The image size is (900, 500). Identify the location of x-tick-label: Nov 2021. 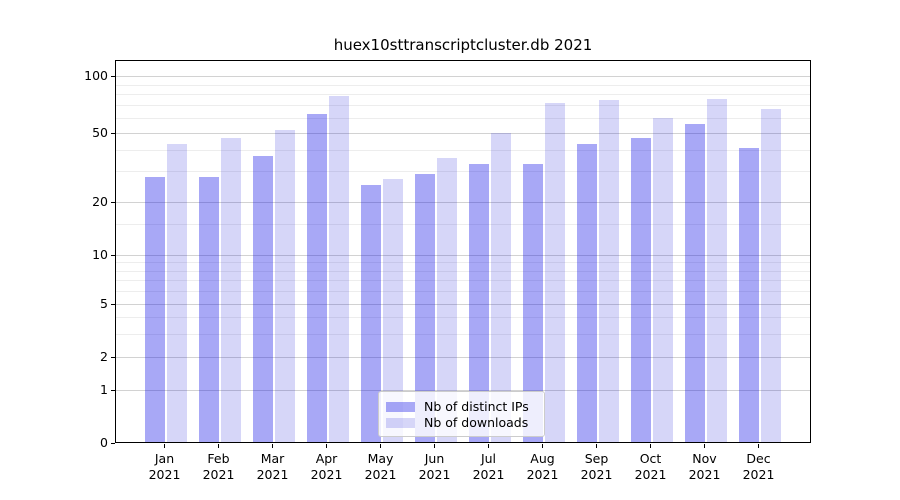
(705, 467).